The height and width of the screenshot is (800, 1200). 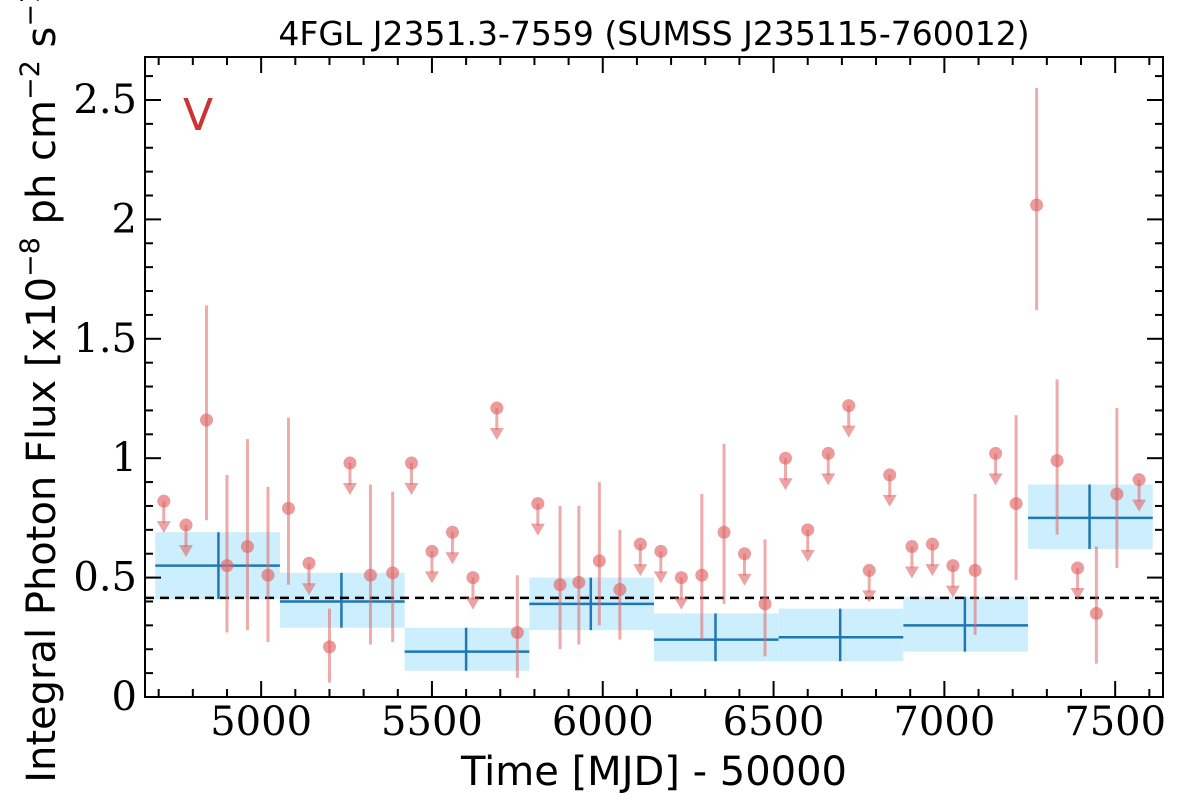 I want to click on x-tick-label: 5500, so click(x=432, y=722).